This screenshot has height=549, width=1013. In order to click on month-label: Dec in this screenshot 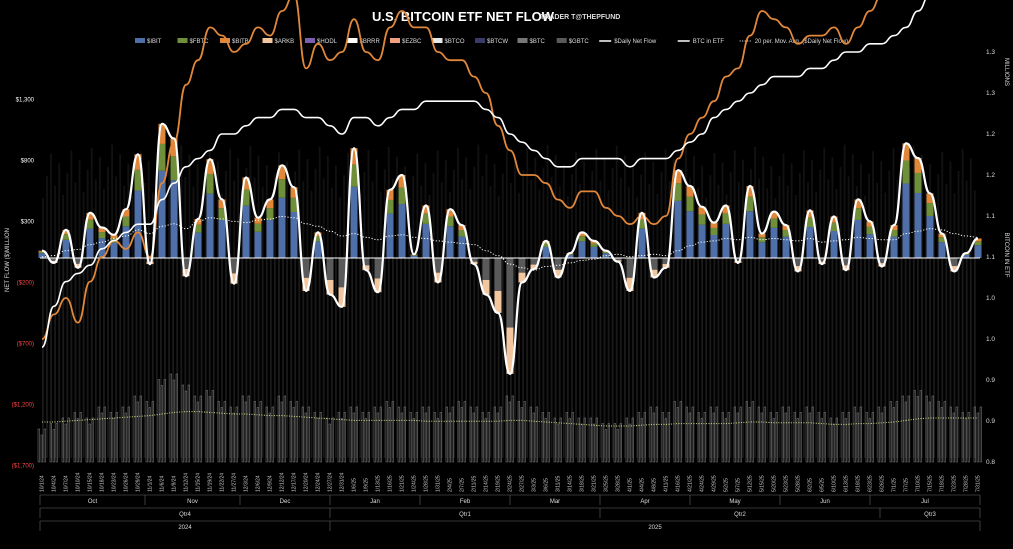, I will do `click(285, 502)`.